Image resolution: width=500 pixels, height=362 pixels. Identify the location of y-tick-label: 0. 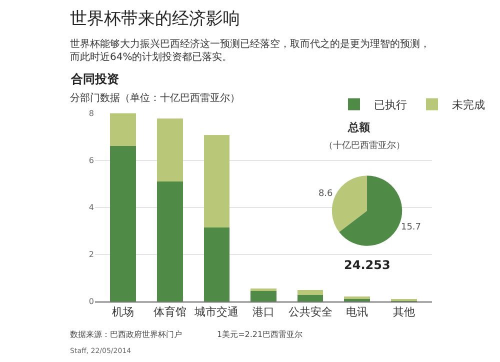
(91, 301).